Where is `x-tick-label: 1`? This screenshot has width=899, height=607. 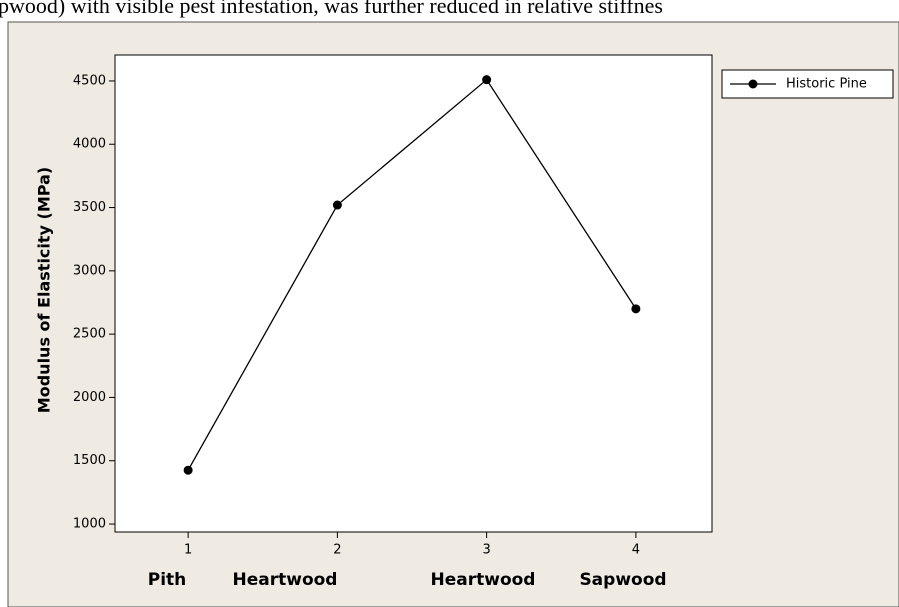
x-tick-label: 1 is located at coordinates (188, 550).